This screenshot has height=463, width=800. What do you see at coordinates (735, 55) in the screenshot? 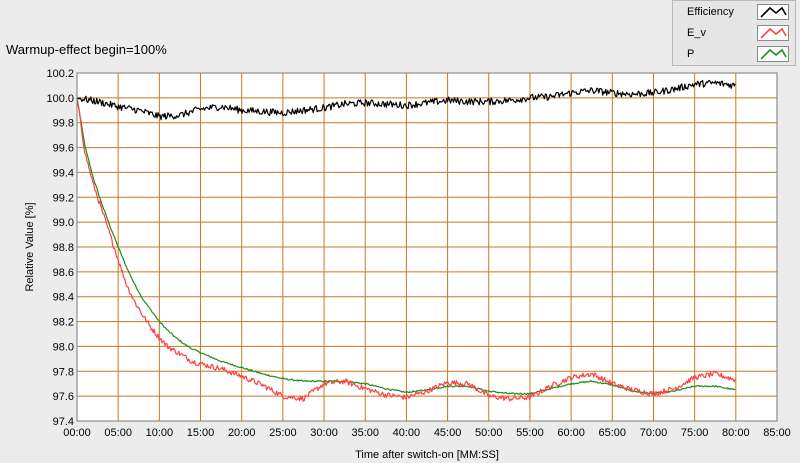
I see `legend-item-p: P` at bounding box center [735, 55].